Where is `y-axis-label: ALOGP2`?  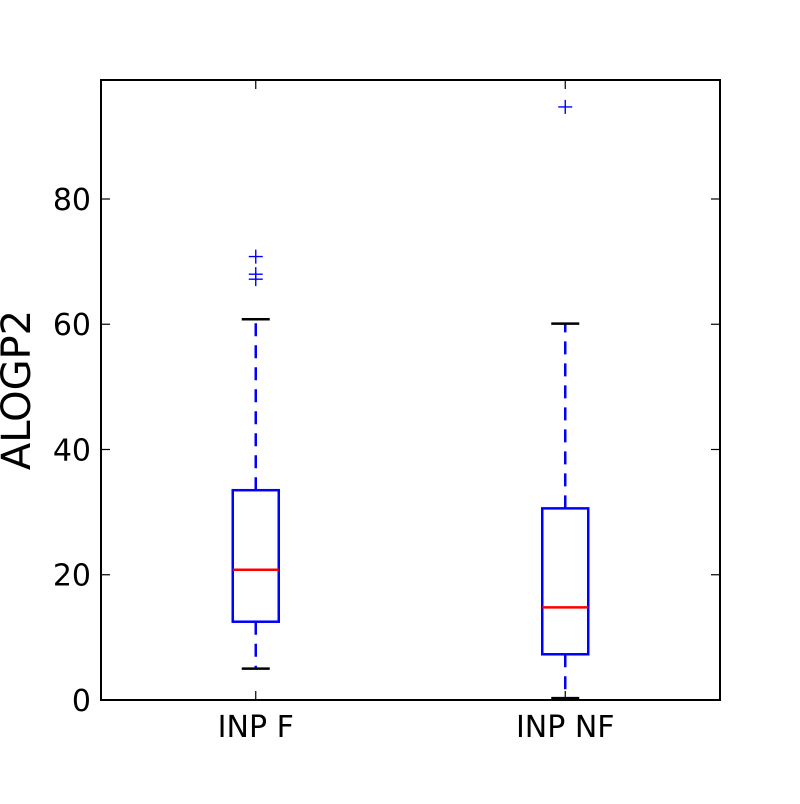
y-axis-label: ALOGP2 is located at coordinates (20, 390).